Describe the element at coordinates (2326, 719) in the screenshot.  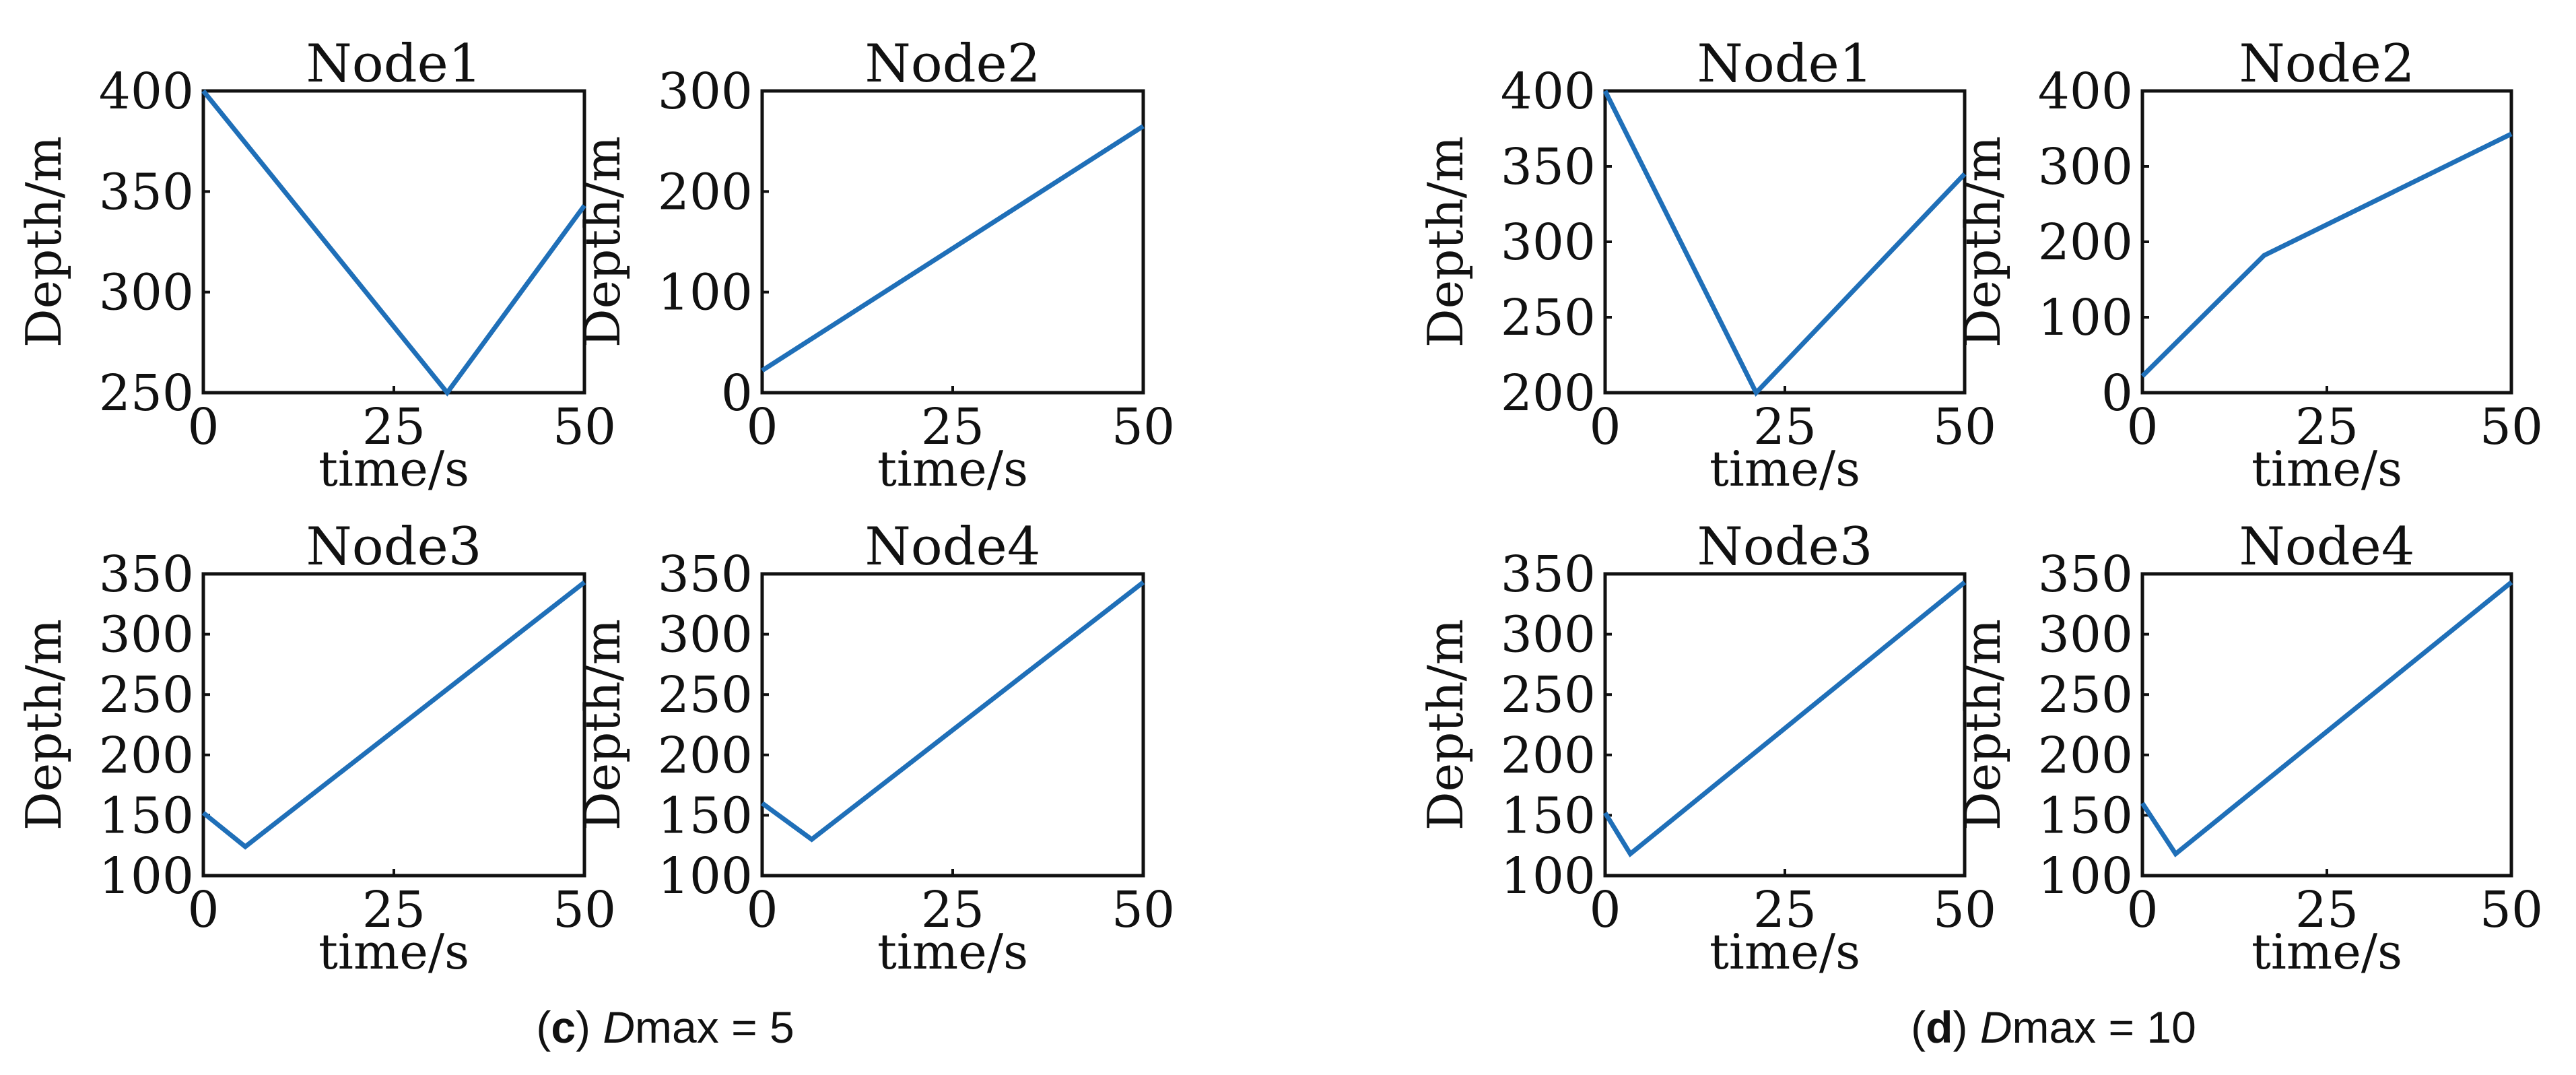
I see `series-line-d4` at that location.